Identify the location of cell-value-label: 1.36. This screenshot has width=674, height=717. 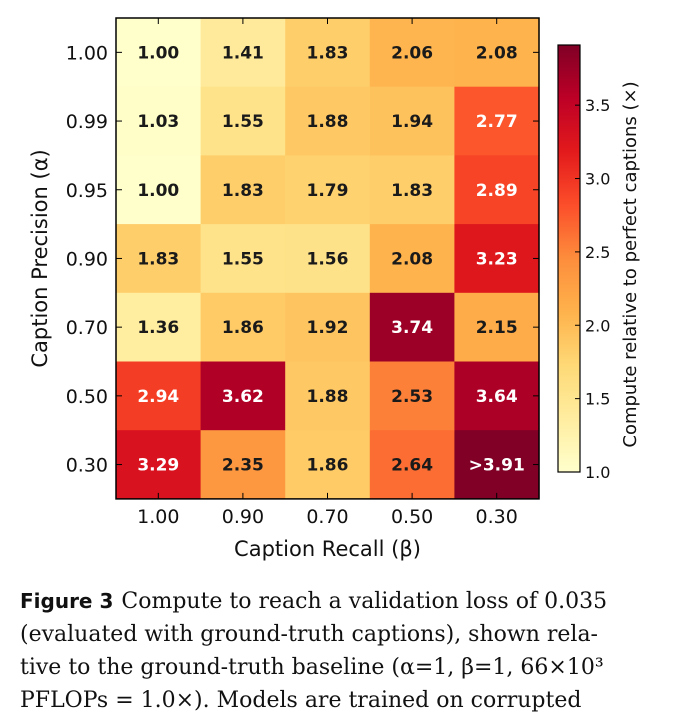
(158, 328).